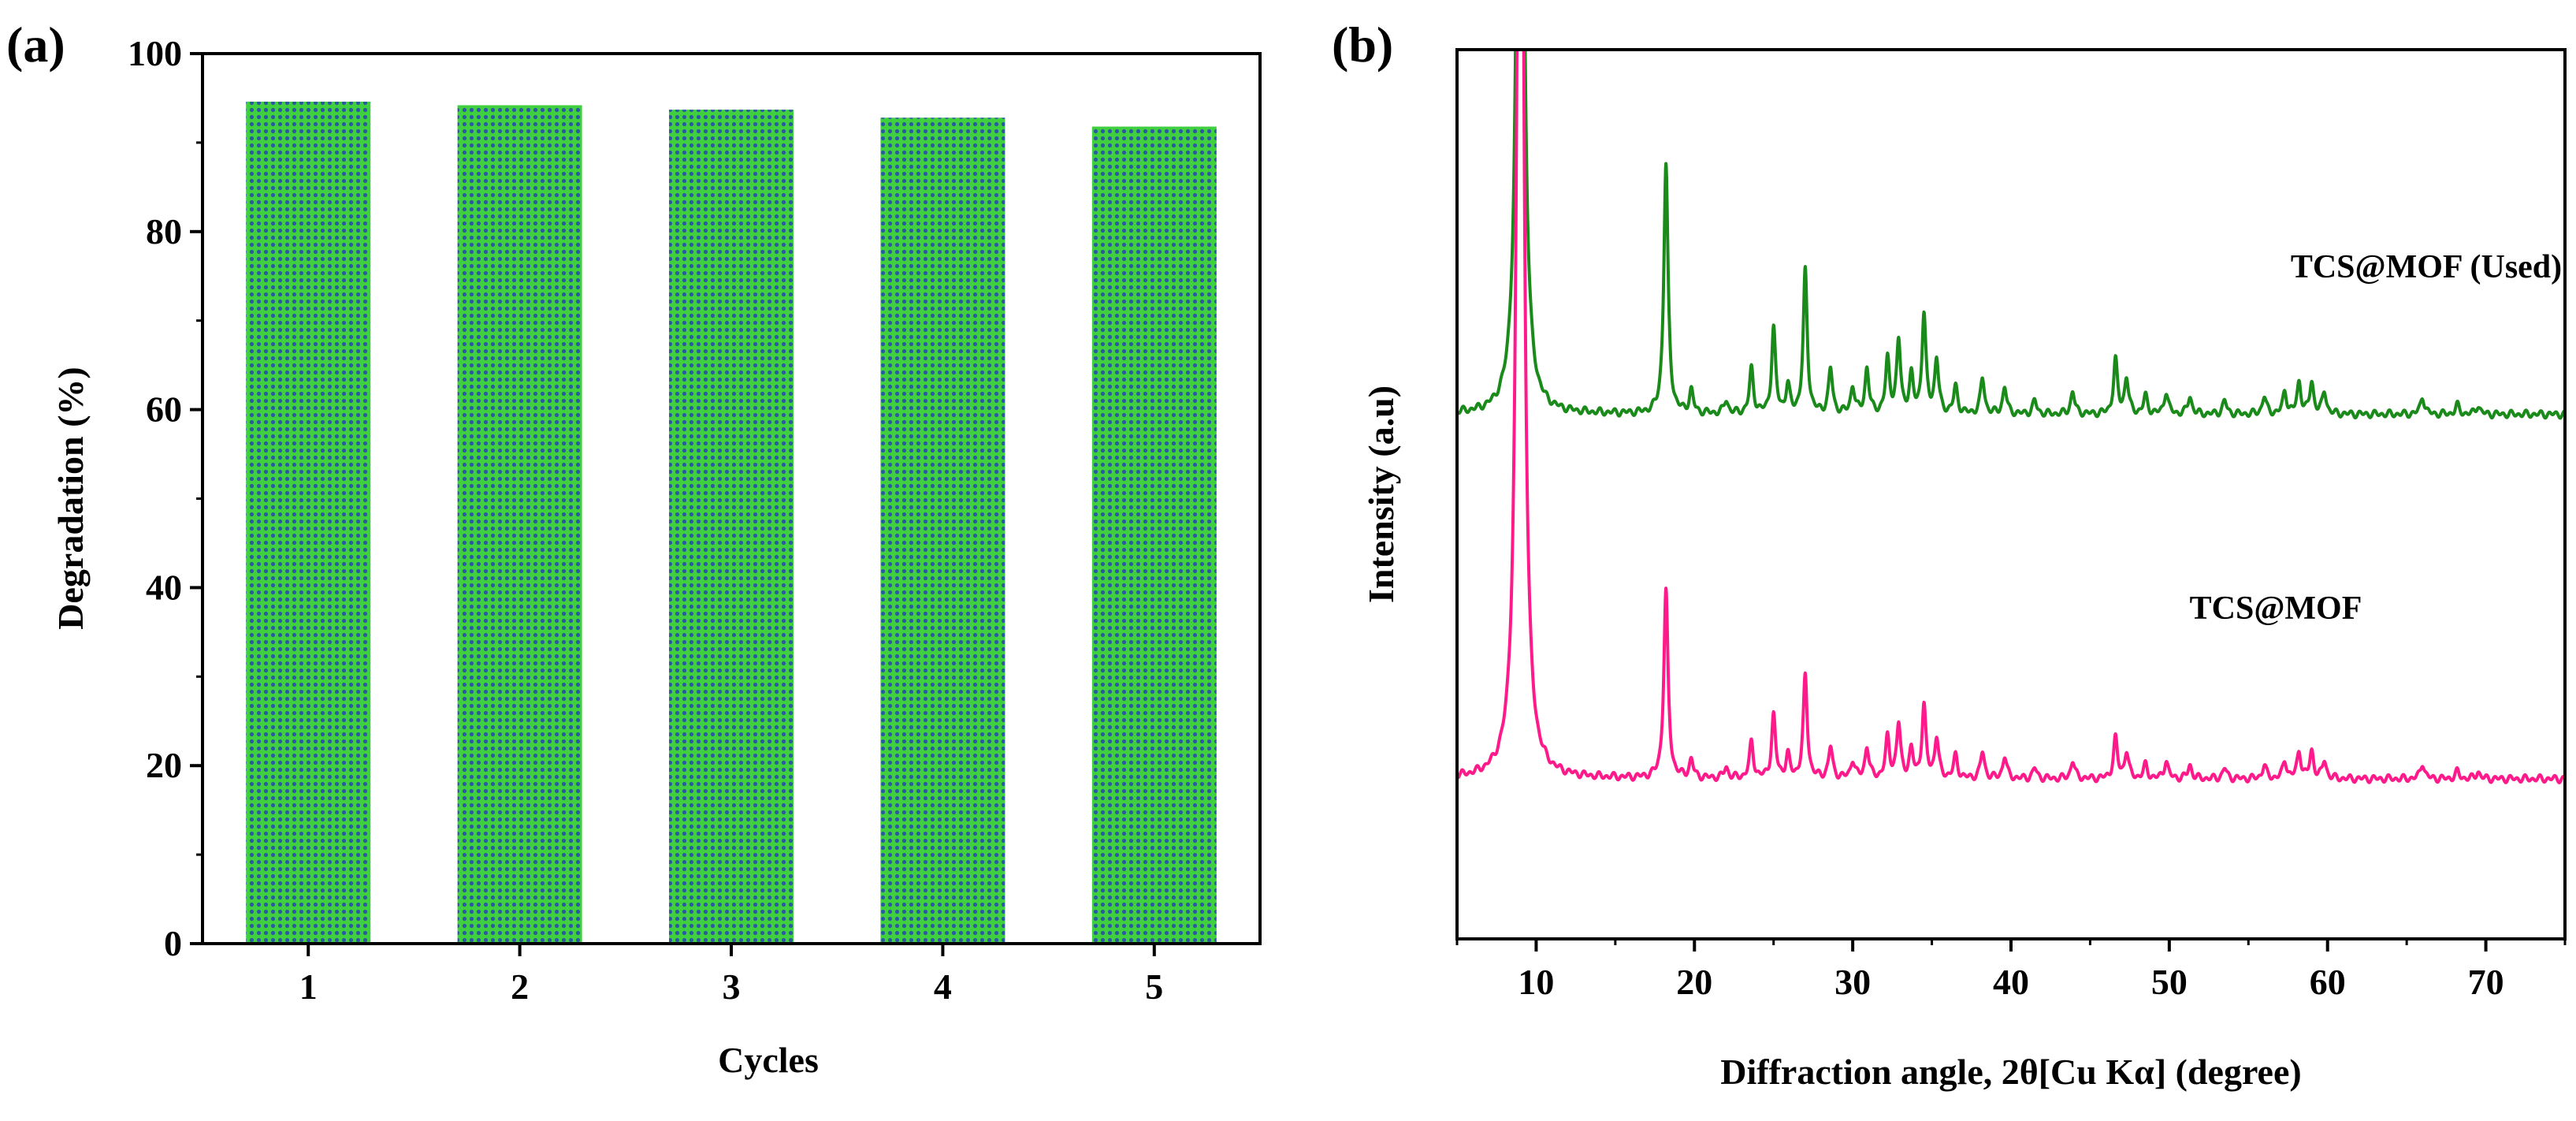  What do you see at coordinates (1852, 982) in the screenshot?
I see `x-tick-label: 30` at bounding box center [1852, 982].